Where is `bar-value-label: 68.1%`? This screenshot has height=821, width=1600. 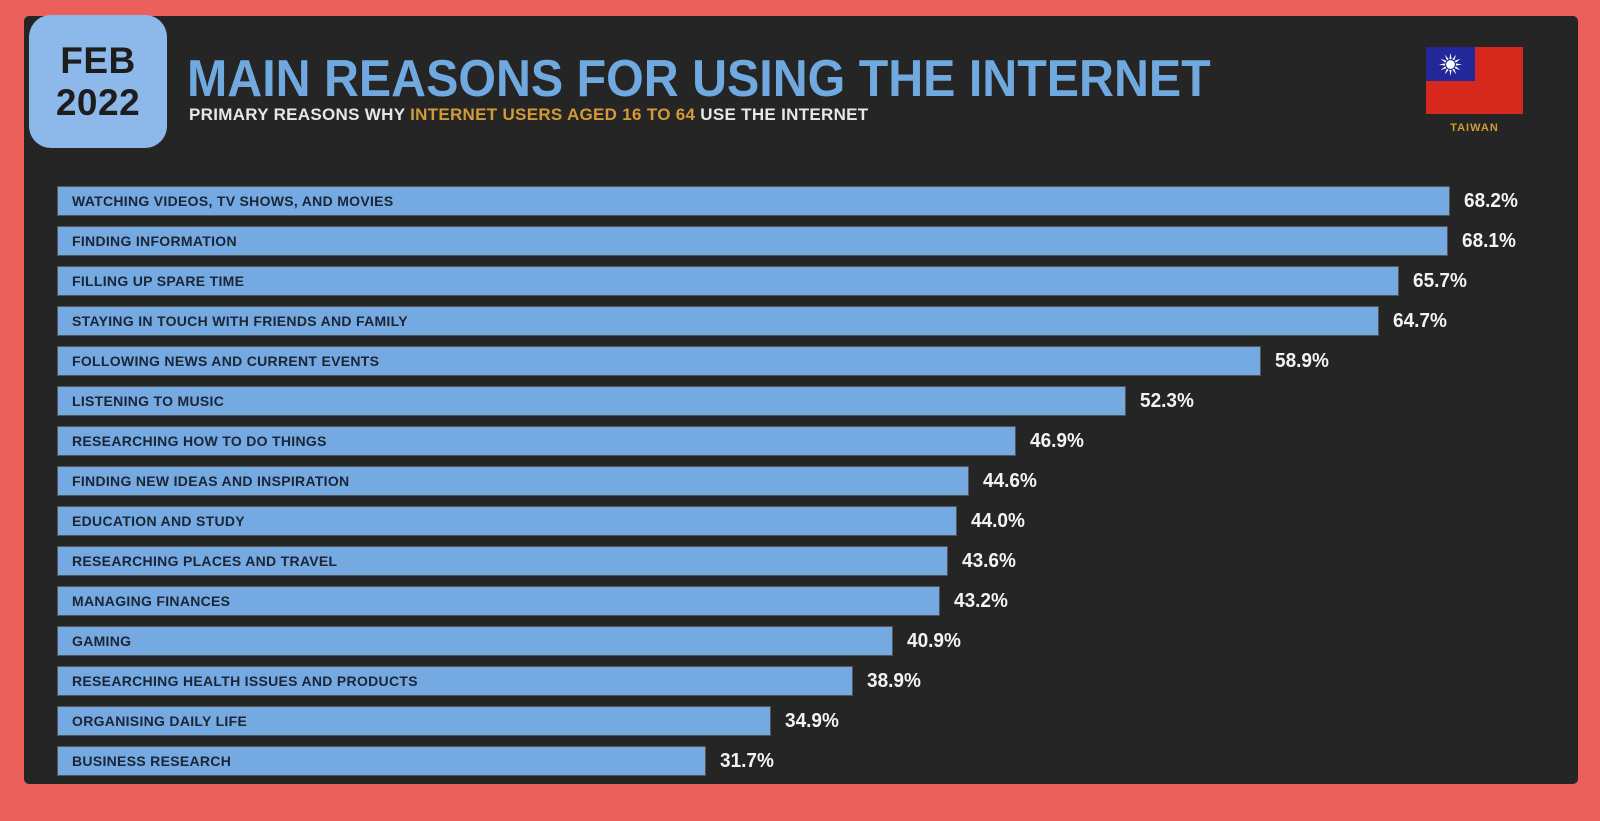 bar-value-label: 68.1% is located at coordinates (1489, 240).